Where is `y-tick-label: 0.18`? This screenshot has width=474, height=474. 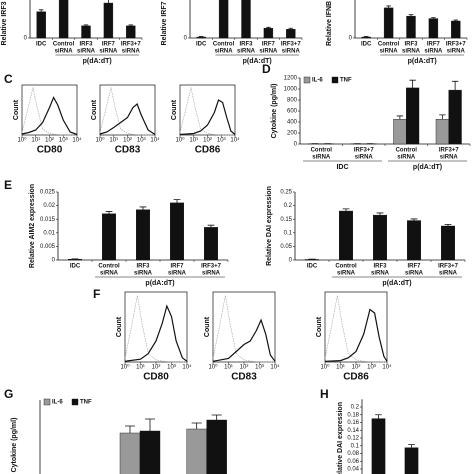
y-tick-label: 0.18 is located at coordinates (353, 415).